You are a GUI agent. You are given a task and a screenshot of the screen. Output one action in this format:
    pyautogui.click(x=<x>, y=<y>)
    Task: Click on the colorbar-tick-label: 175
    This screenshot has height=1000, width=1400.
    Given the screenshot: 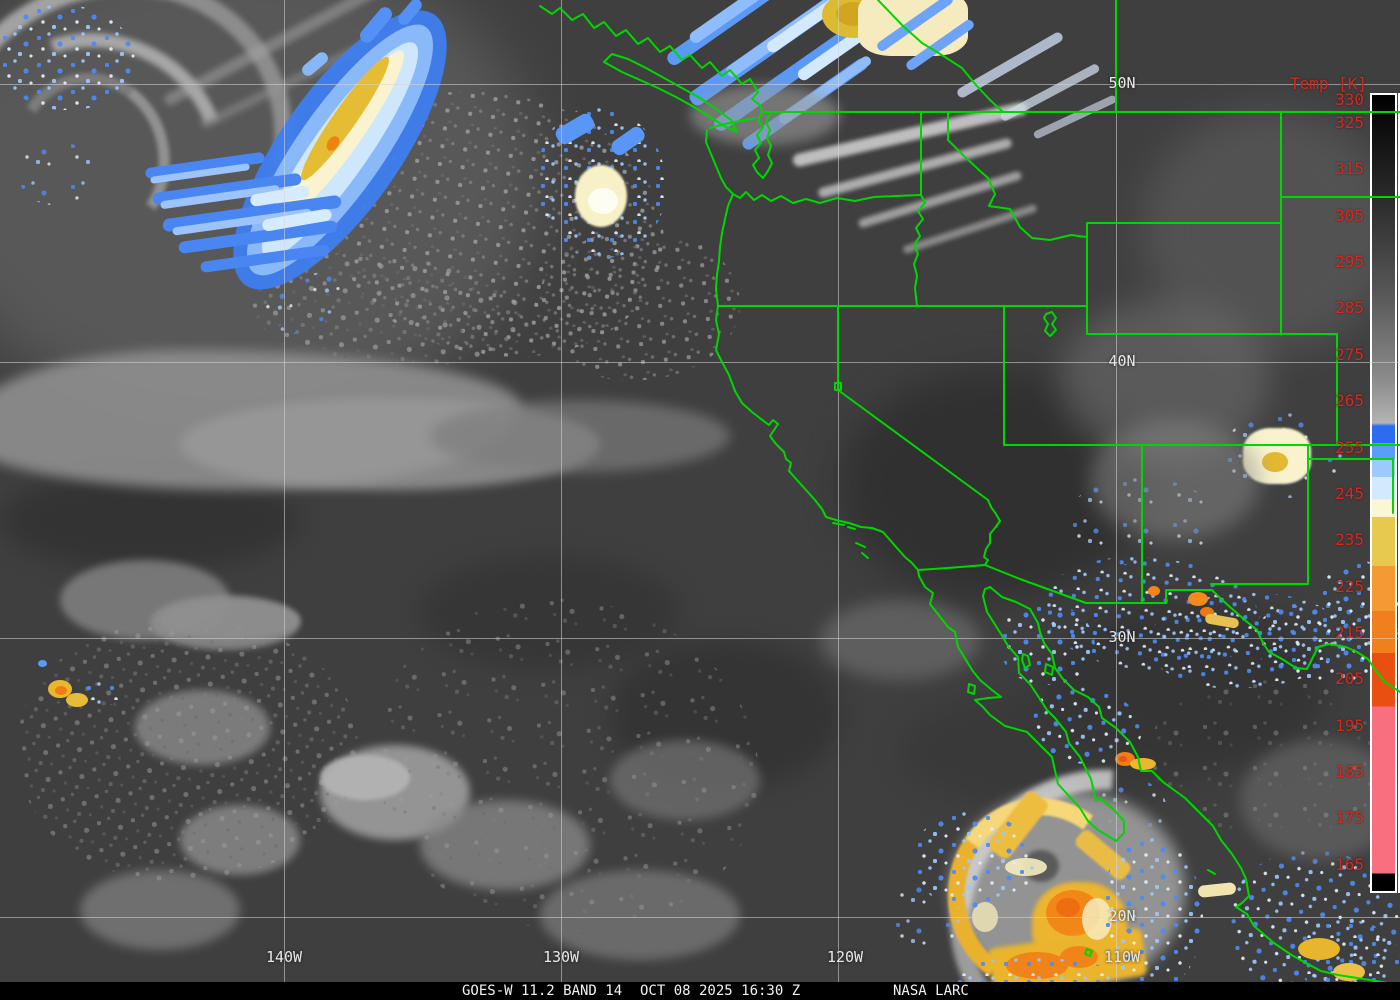 What is the action you would take?
    pyautogui.click(x=1349, y=818)
    